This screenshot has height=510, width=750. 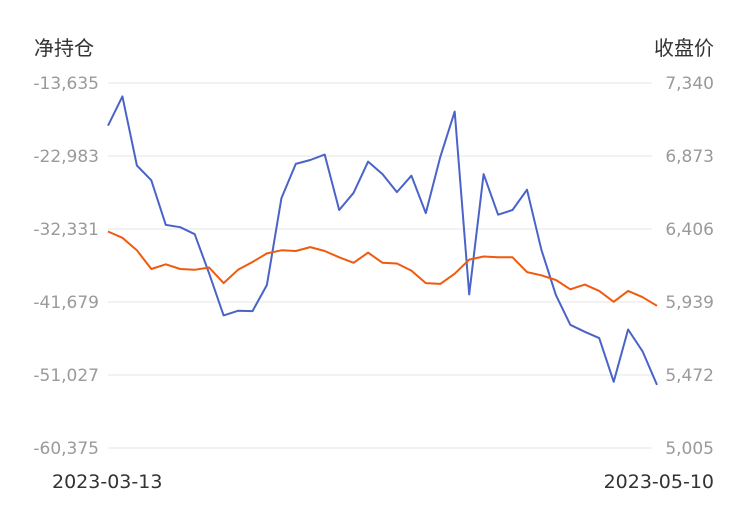 What do you see at coordinates (689, 449) in the screenshot?
I see `right-tick-label: 5,005` at bounding box center [689, 449].